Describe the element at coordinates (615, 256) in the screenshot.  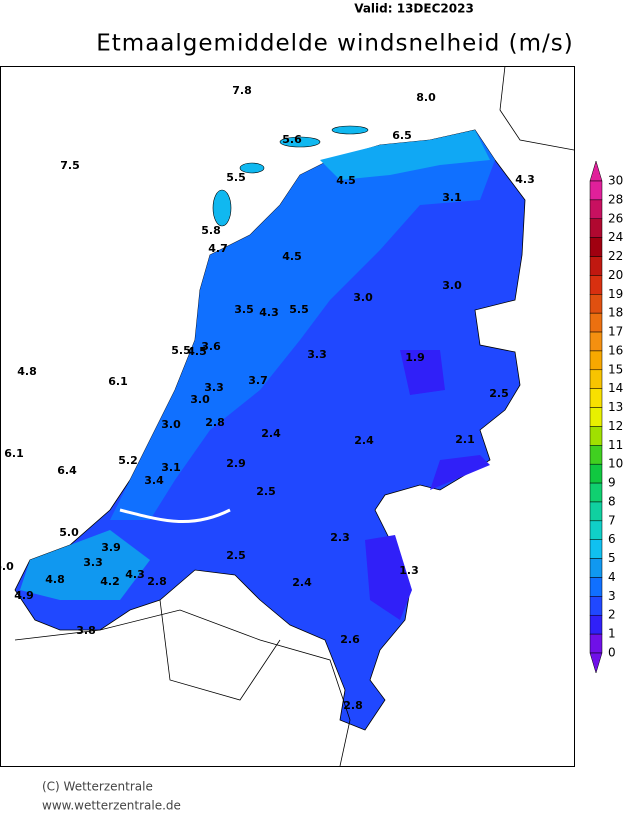
I see `legend-label: 22` at that location.